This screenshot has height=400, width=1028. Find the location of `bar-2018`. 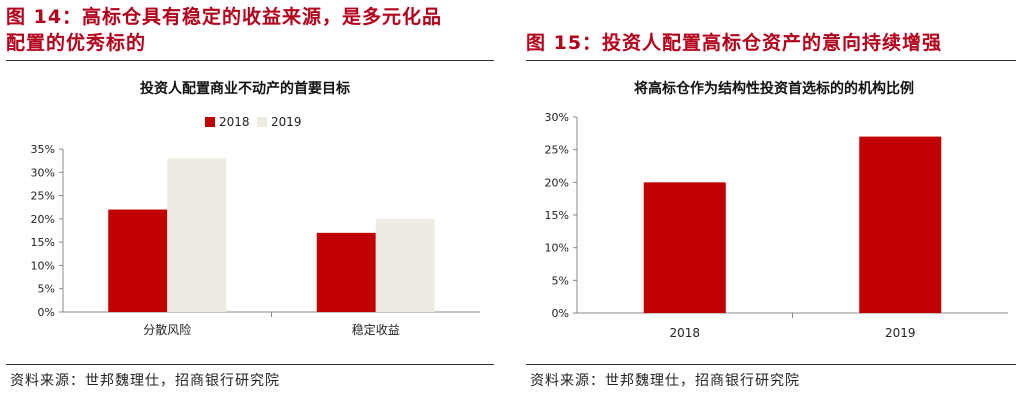

bar-2018 is located at coordinates (684, 247).